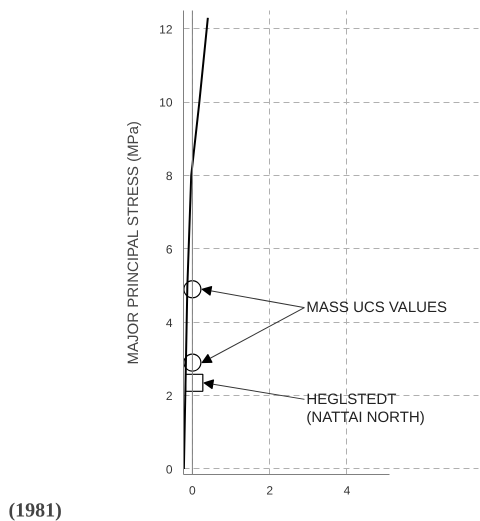 The image size is (480, 521). Describe the element at coordinates (166, 29) in the screenshot. I see `y-tick-label: 12` at that location.